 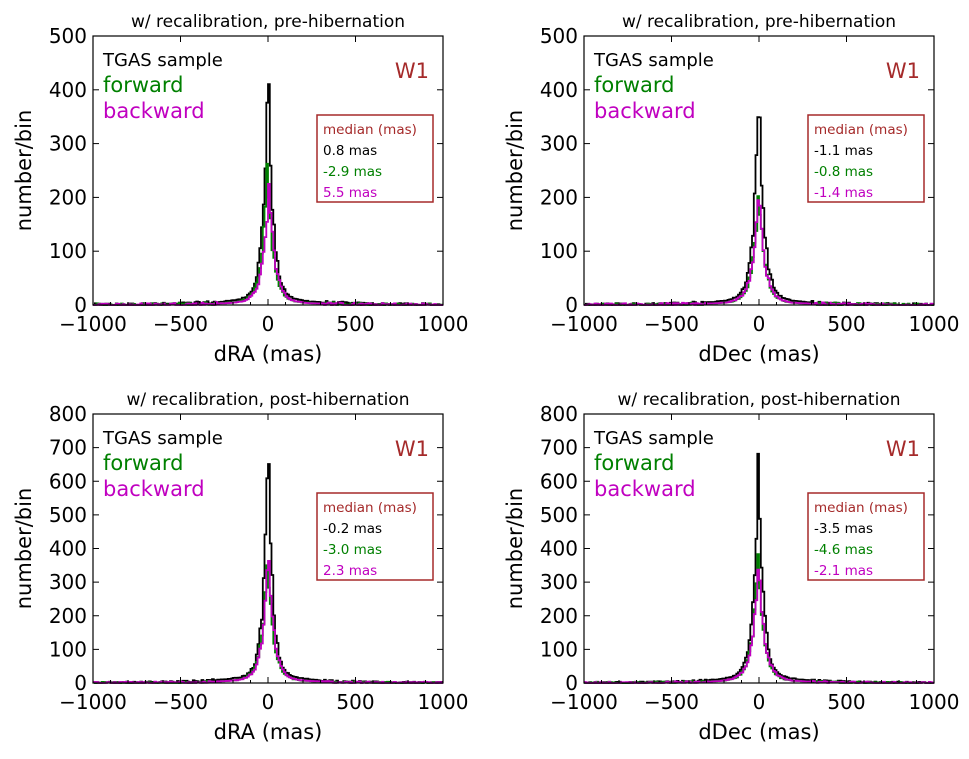 I want to click on median-value: -0.8 mas, so click(x=843, y=172).